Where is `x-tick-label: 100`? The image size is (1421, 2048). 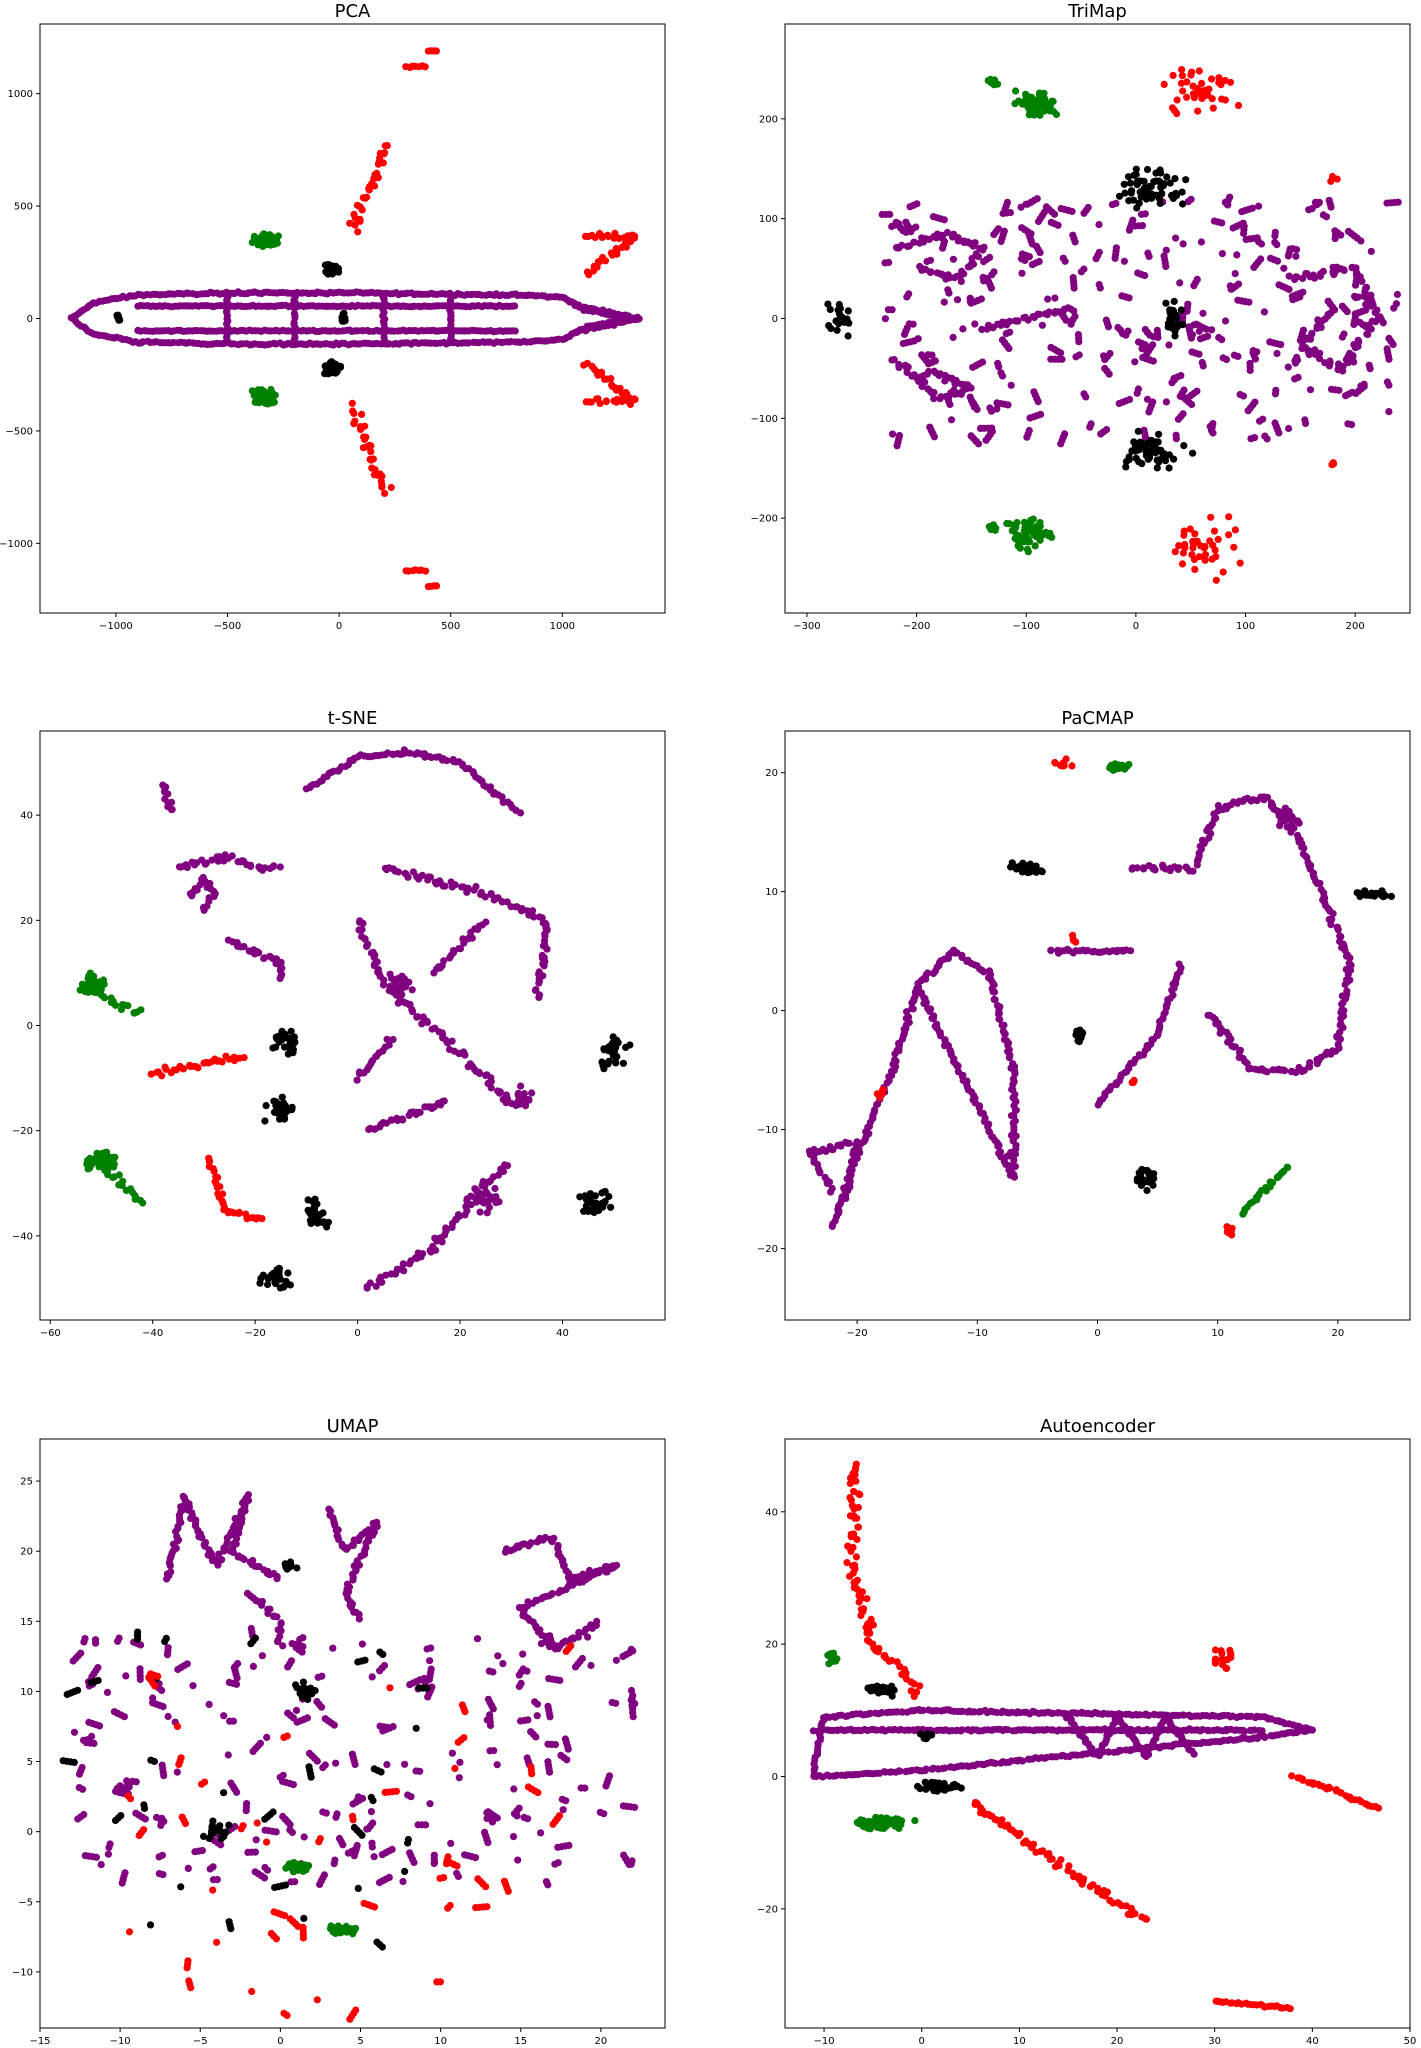
x-tick-label: 100 is located at coordinates (1245, 626).